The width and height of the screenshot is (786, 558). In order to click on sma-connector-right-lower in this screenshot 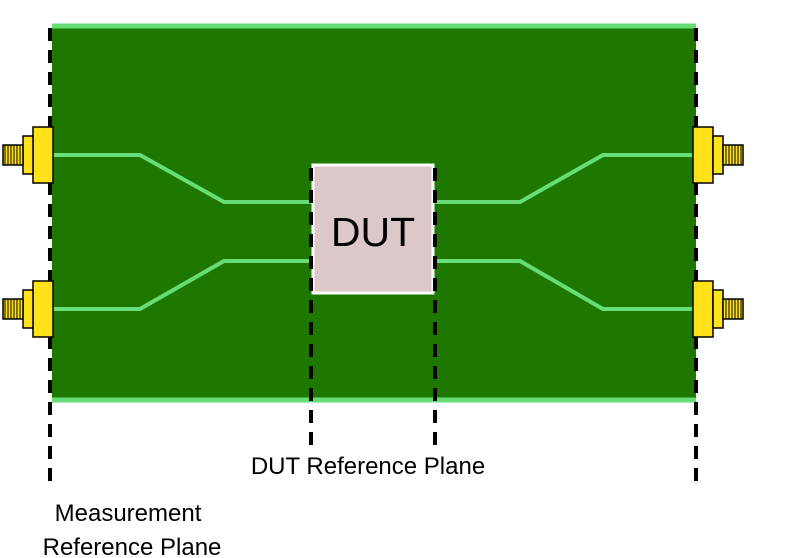, I will do `click(718, 309)`.